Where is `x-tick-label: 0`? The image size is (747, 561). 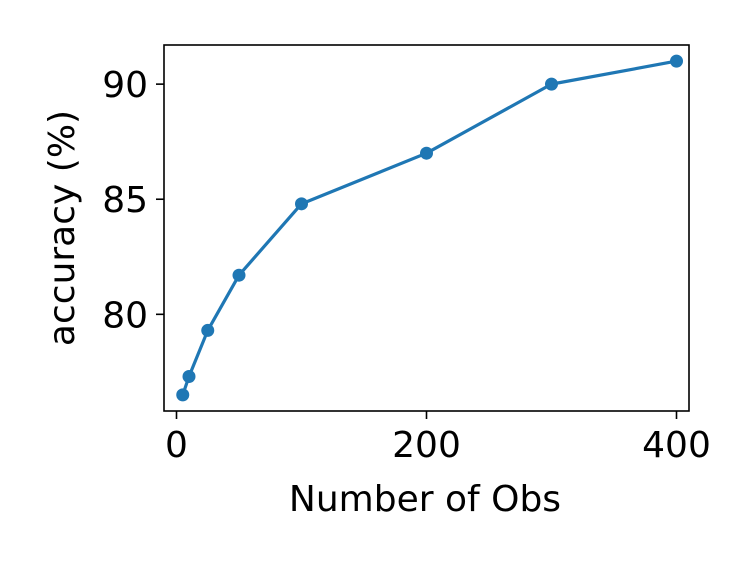 x-tick-label: 0 is located at coordinates (176, 445).